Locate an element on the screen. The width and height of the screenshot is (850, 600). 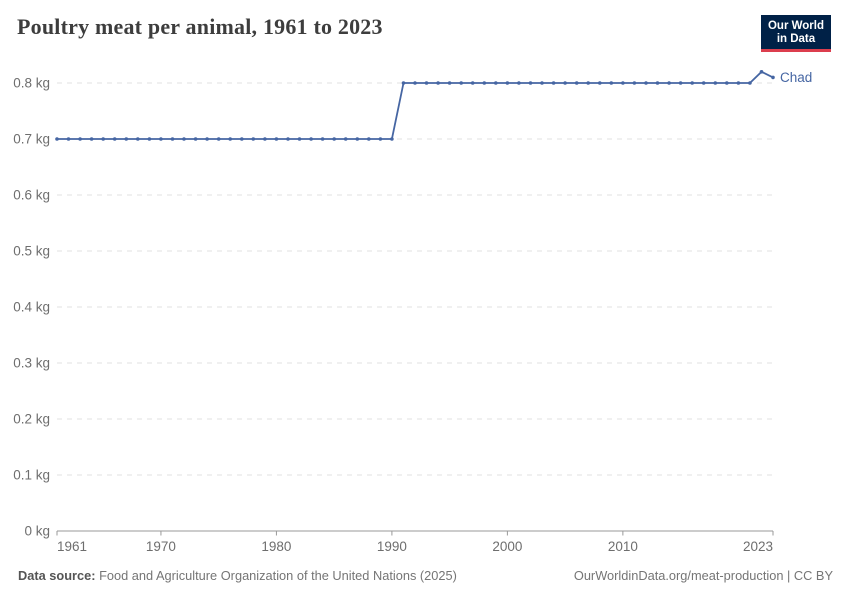
y-axis-tick-label: 0.1 kg is located at coordinates (31, 475).